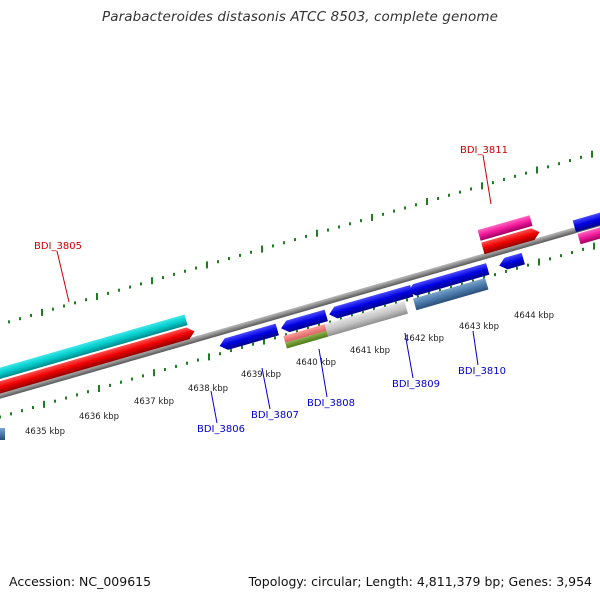  I want to click on kbp-label: 4639 kbp, so click(261, 375).